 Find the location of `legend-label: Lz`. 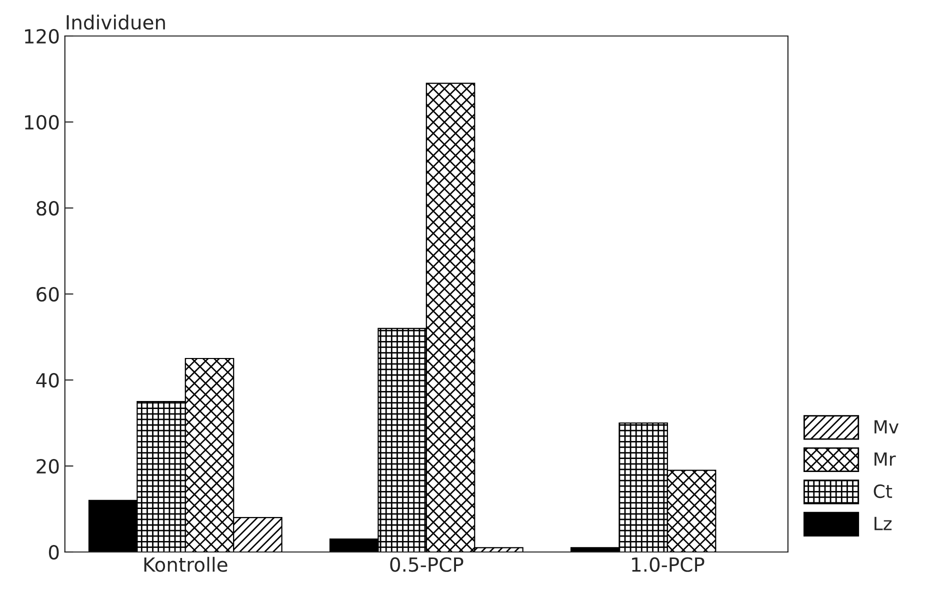

legend-label: Lz is located at coordinates (883, 523).